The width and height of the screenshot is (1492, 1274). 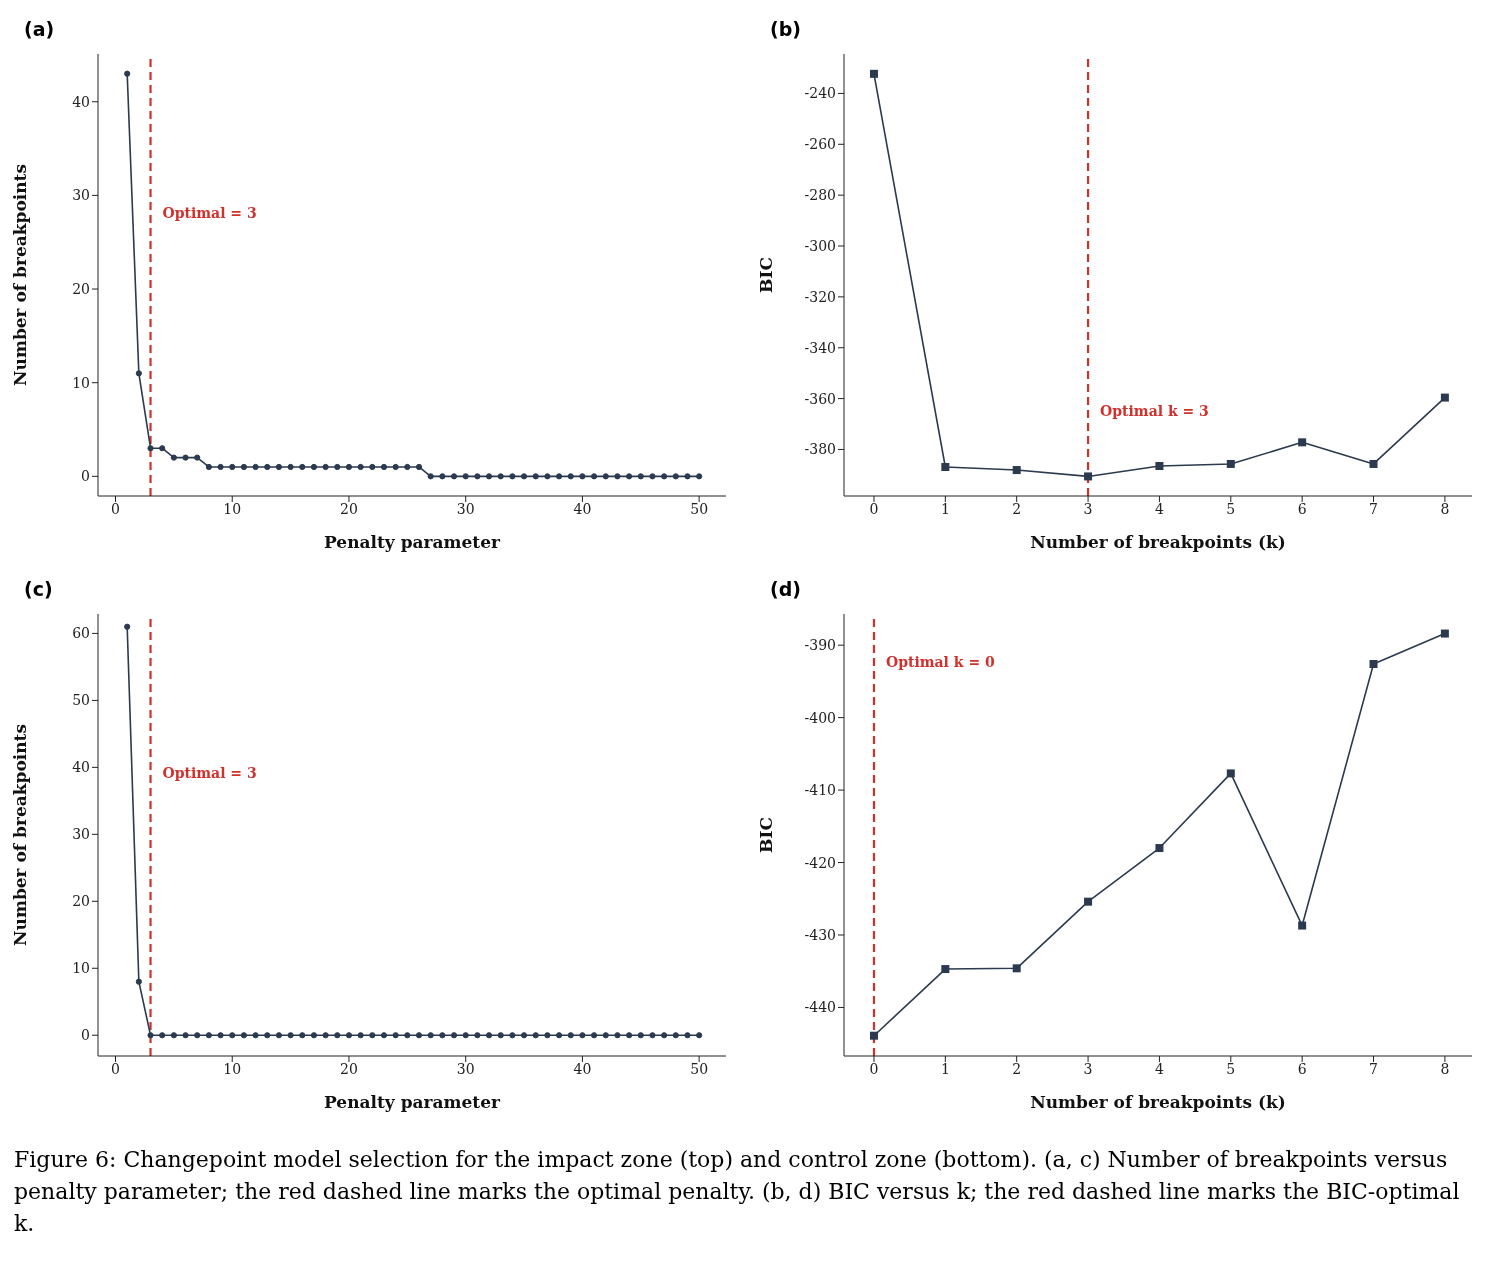 What do you see at coordinates (785, 589) in the screenshot?
I see `chart-title: (d)` at bounding box center [785, 589].